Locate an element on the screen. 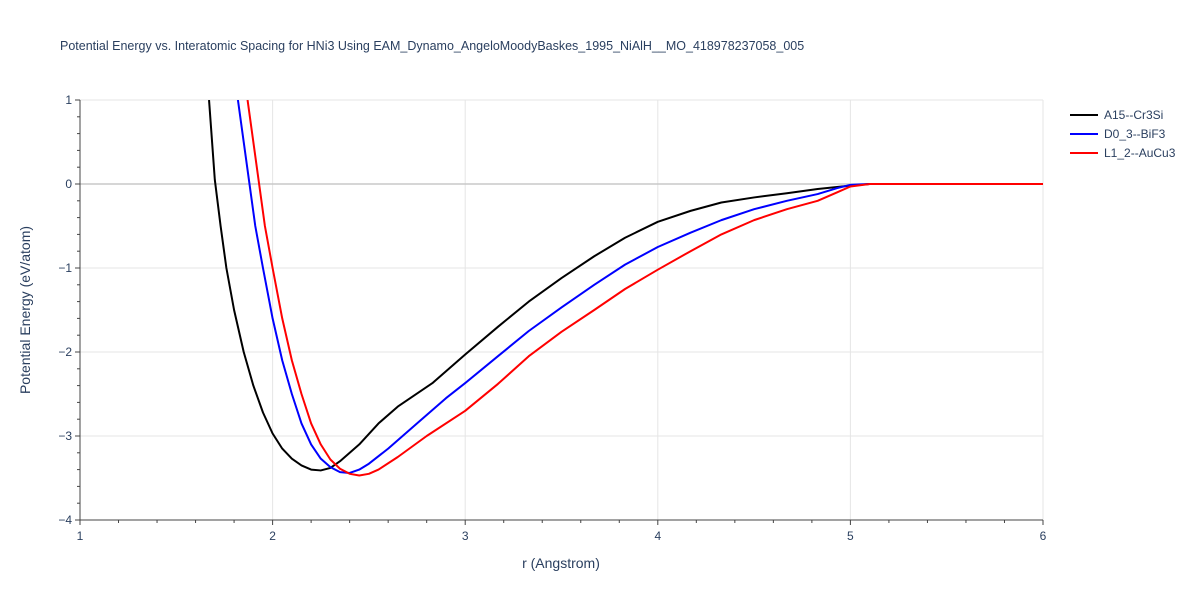 The height and width of the screenshot is (600, 1200). x-tick-label: 2 is located at coordinates (272, 536).